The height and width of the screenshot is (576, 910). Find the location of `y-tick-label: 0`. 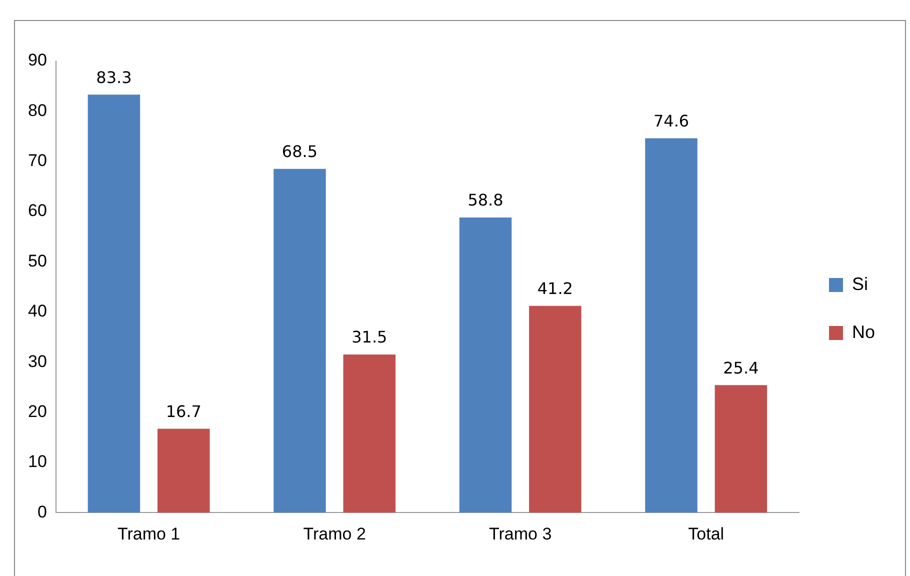

y-tick-label: 0 is located at coordinates (42, 512).